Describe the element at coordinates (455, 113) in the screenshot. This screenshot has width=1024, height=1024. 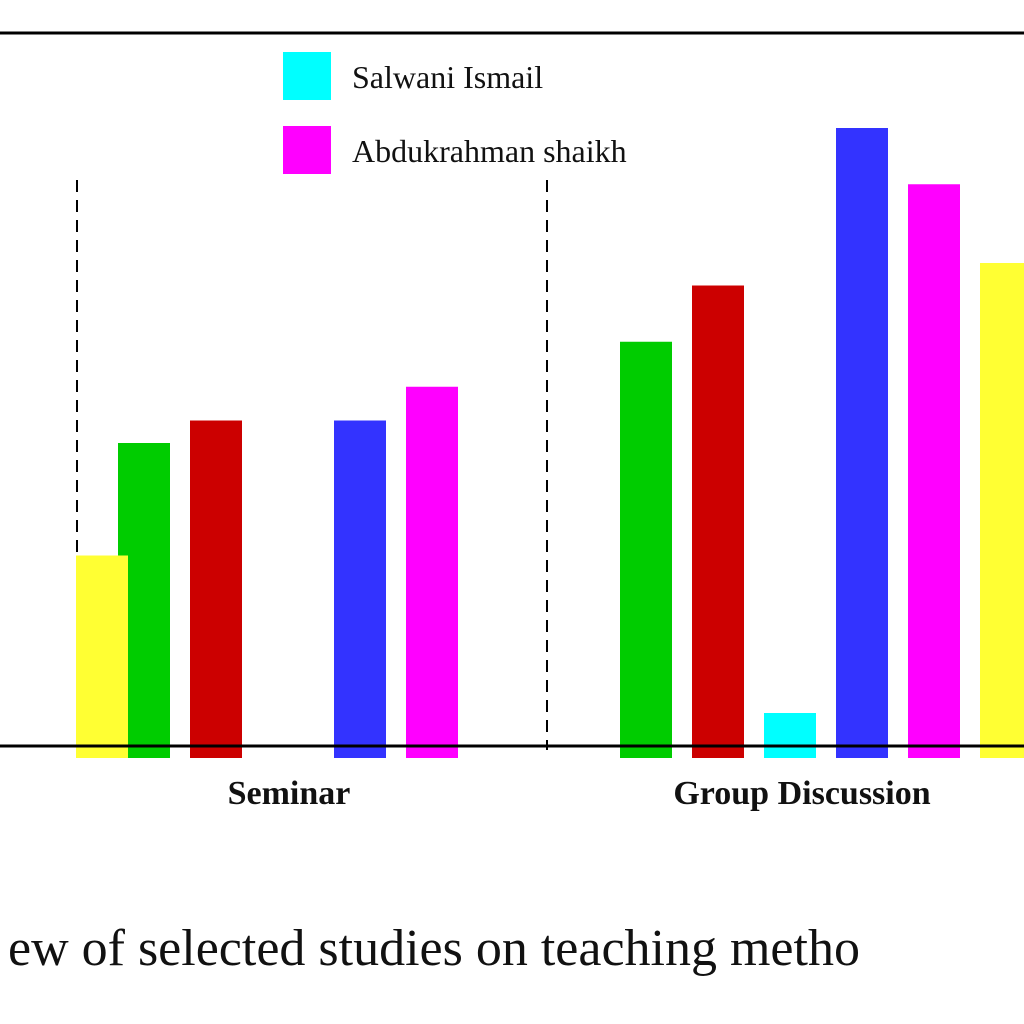
I see `legend: Salwani Ismail Abdukrahman shaikh` at that location.